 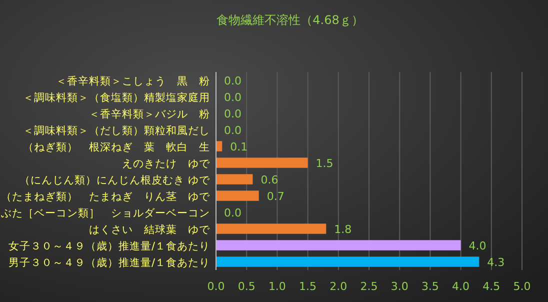 What do you see at coordinates (522, 286) in the screenshot?
I see `x-tick-label: 5.0` at bounding box center [522, 286].